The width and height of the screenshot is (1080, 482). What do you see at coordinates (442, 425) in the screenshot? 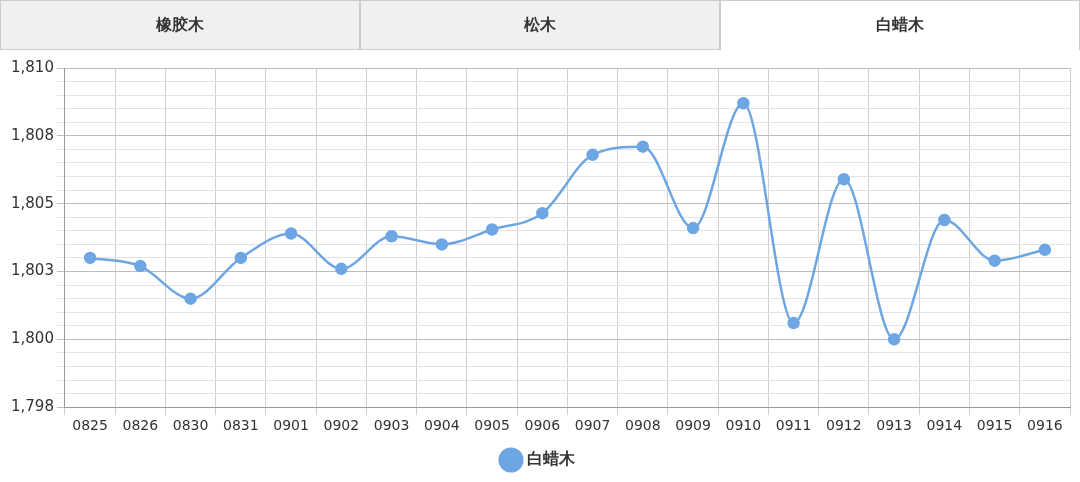
I see `x-tick-label: 0904` at bounding box center [442, 425].